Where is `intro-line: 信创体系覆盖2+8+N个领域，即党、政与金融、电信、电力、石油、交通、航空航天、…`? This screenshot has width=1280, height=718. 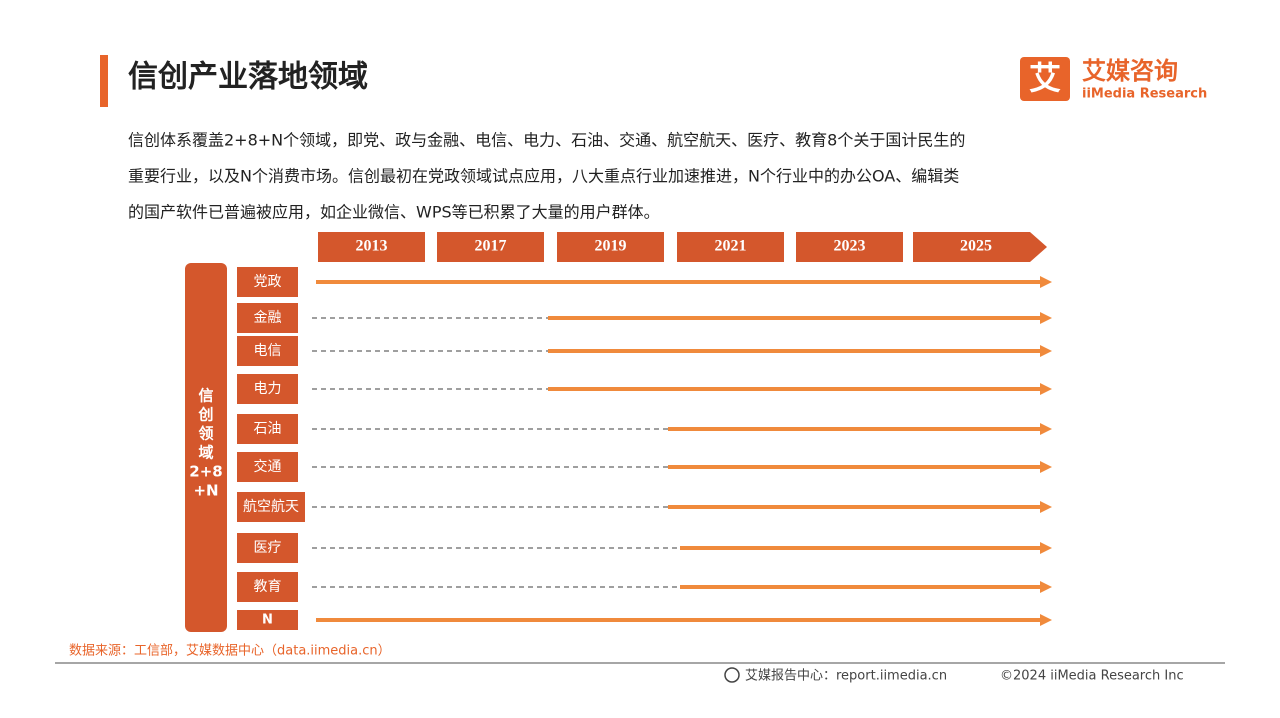 intro-line: 信创体系覆盖2+8+N个领域，即党、政与金融、电信、电力、石油、交通、航空航天、… is located at coordinates (546, 140).